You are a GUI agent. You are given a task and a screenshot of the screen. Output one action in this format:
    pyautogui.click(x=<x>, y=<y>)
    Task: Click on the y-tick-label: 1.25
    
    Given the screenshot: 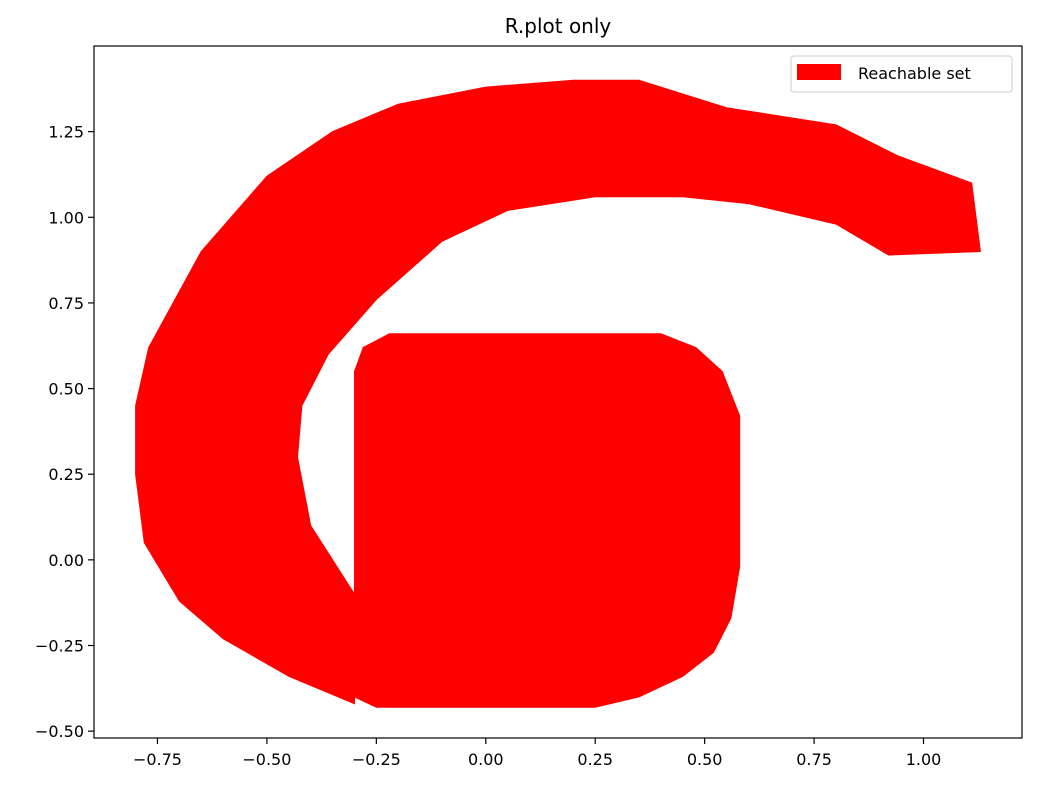 What is the action you would take?
    pyautogui.click(x=66, y=132)
    